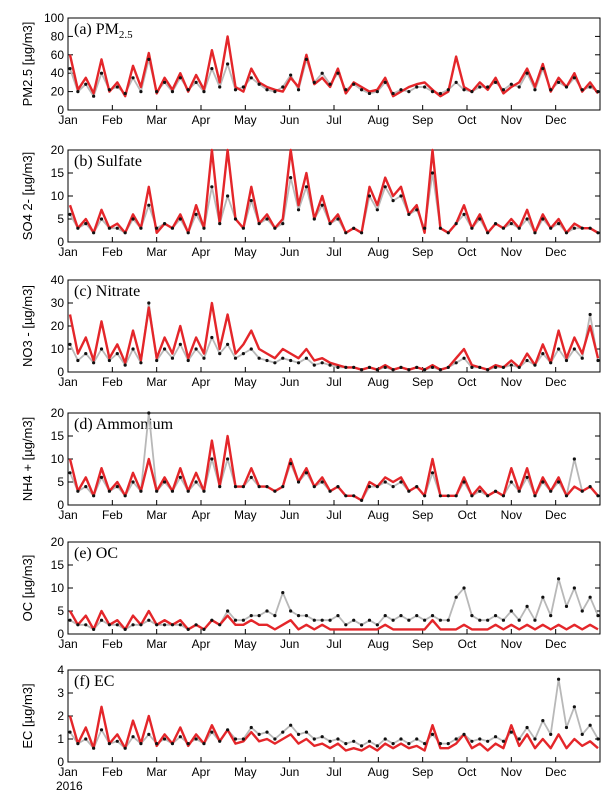 The width and height of the screenshot is (610, 805). Describe the element at coordinates (58, 73) in the screenshot. I see `y-tick-label: 40` at that location.